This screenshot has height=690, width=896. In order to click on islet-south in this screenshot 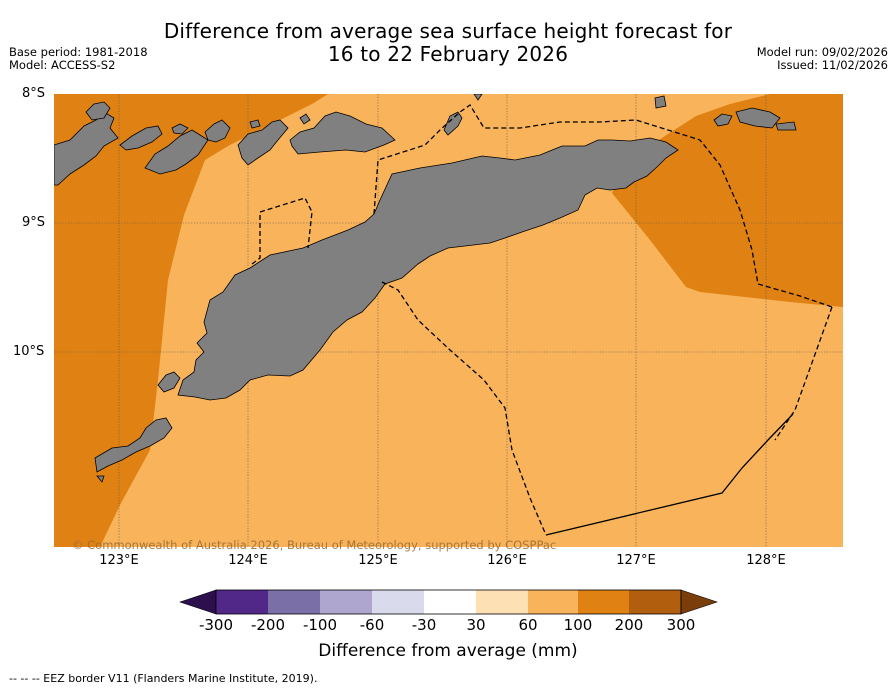, I will do `click(100, 479)`.